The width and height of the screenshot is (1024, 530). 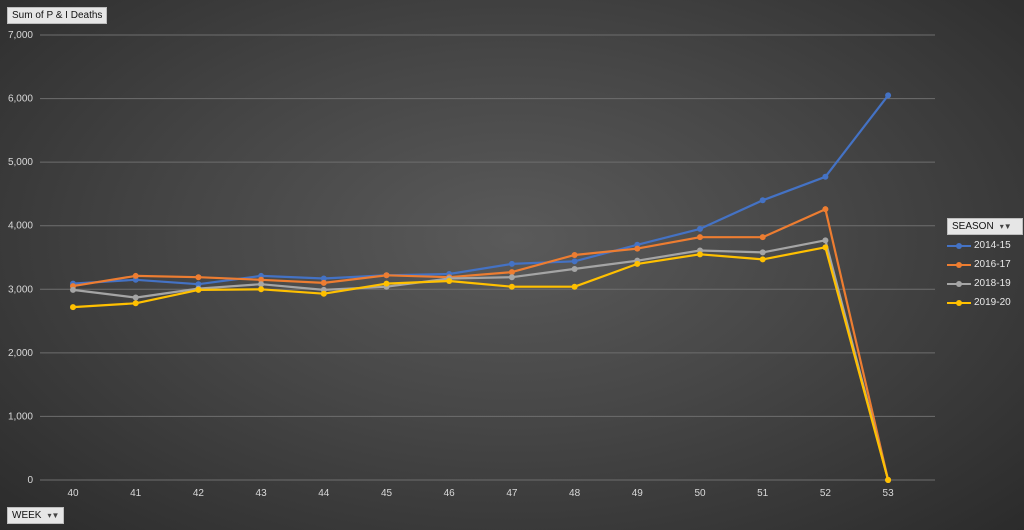 What do you see at coordinates (700, 493) in the screenshot?
I see `x-tick-label: 50` at bounding box center [700, 493].